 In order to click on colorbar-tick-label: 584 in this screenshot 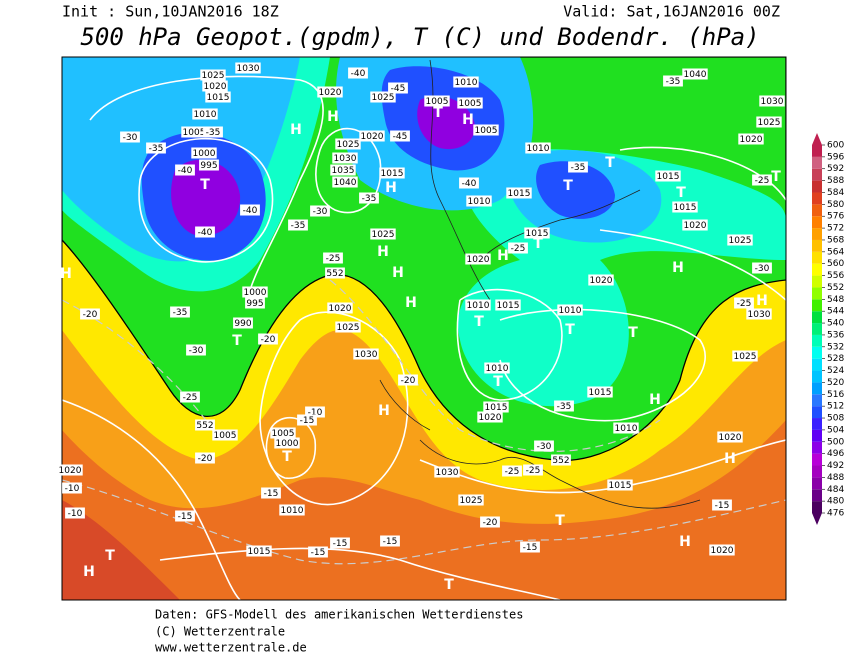, I will do `click(835, 193)`.